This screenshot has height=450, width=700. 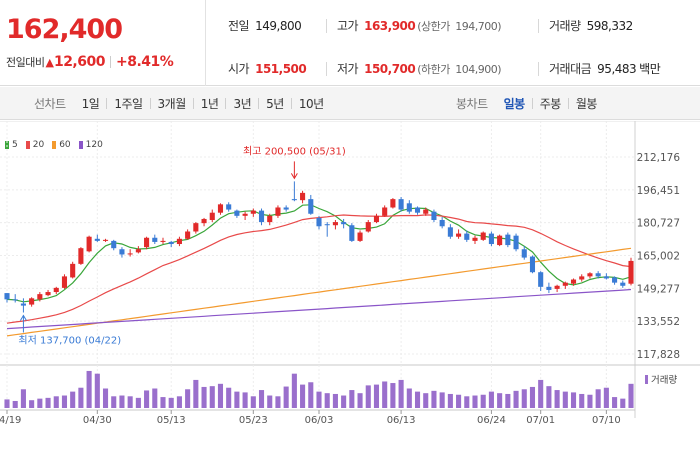 What do you see at coordinates (540, 420) in the screenshot?
I see `x-tick-label: 07/01` at bounding box center [540, 420].